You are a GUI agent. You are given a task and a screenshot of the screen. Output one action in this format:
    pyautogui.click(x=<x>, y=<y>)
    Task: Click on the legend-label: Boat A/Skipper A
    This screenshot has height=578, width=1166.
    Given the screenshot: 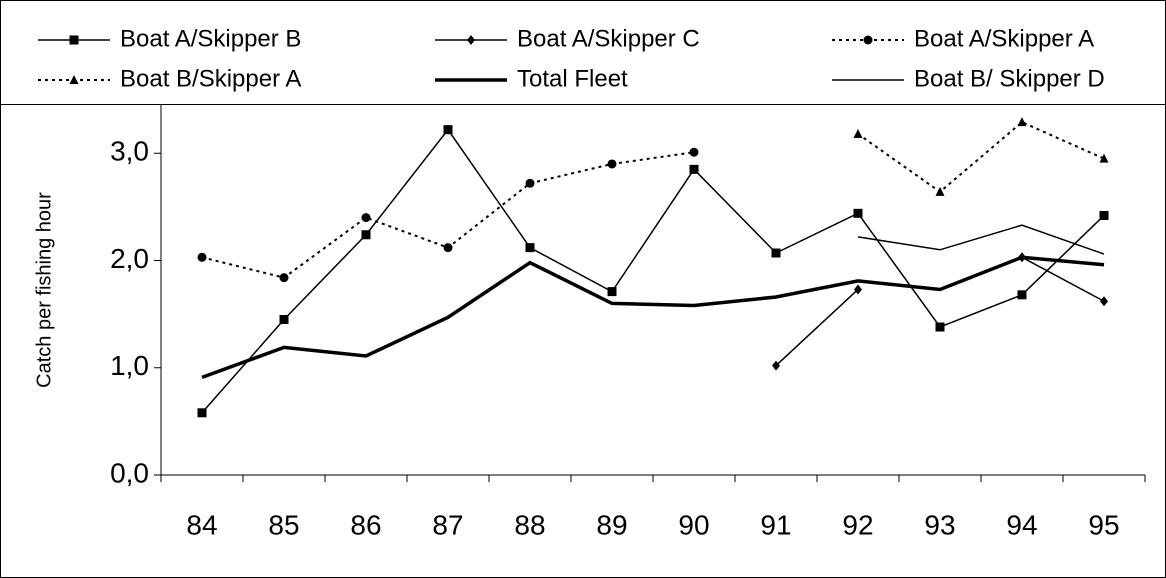 What is the action you would take?
    pyautogui.click(x=1004, y=38)
    